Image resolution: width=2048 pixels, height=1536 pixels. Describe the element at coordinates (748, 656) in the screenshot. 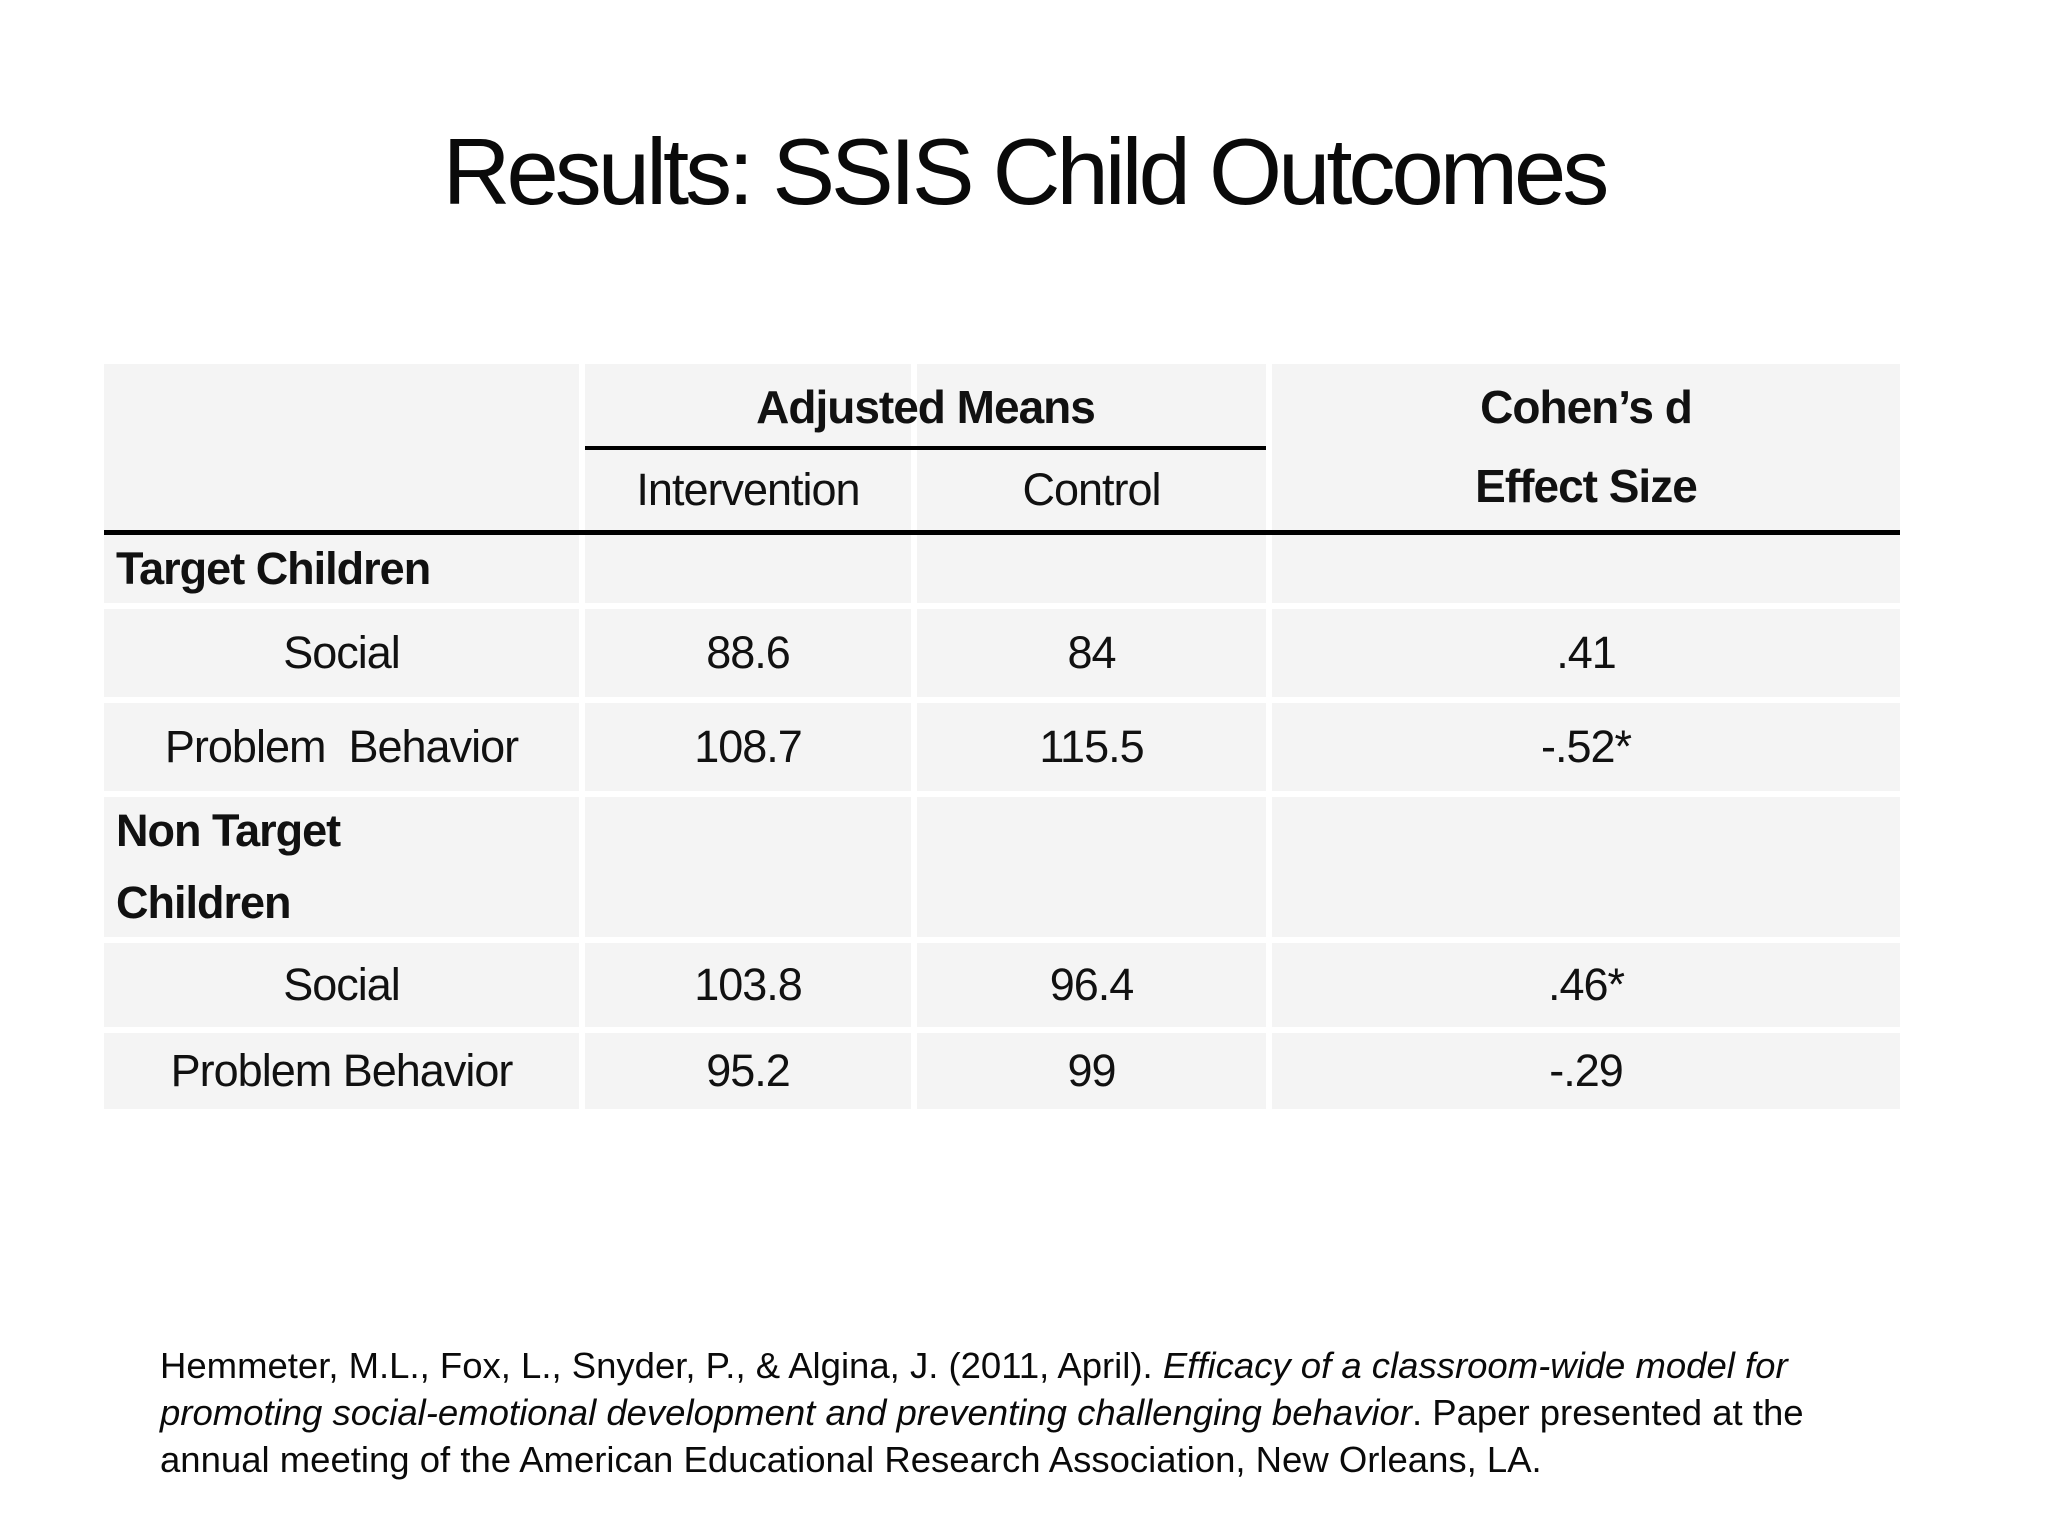

I see `intervention-value: 88.6` at that location.